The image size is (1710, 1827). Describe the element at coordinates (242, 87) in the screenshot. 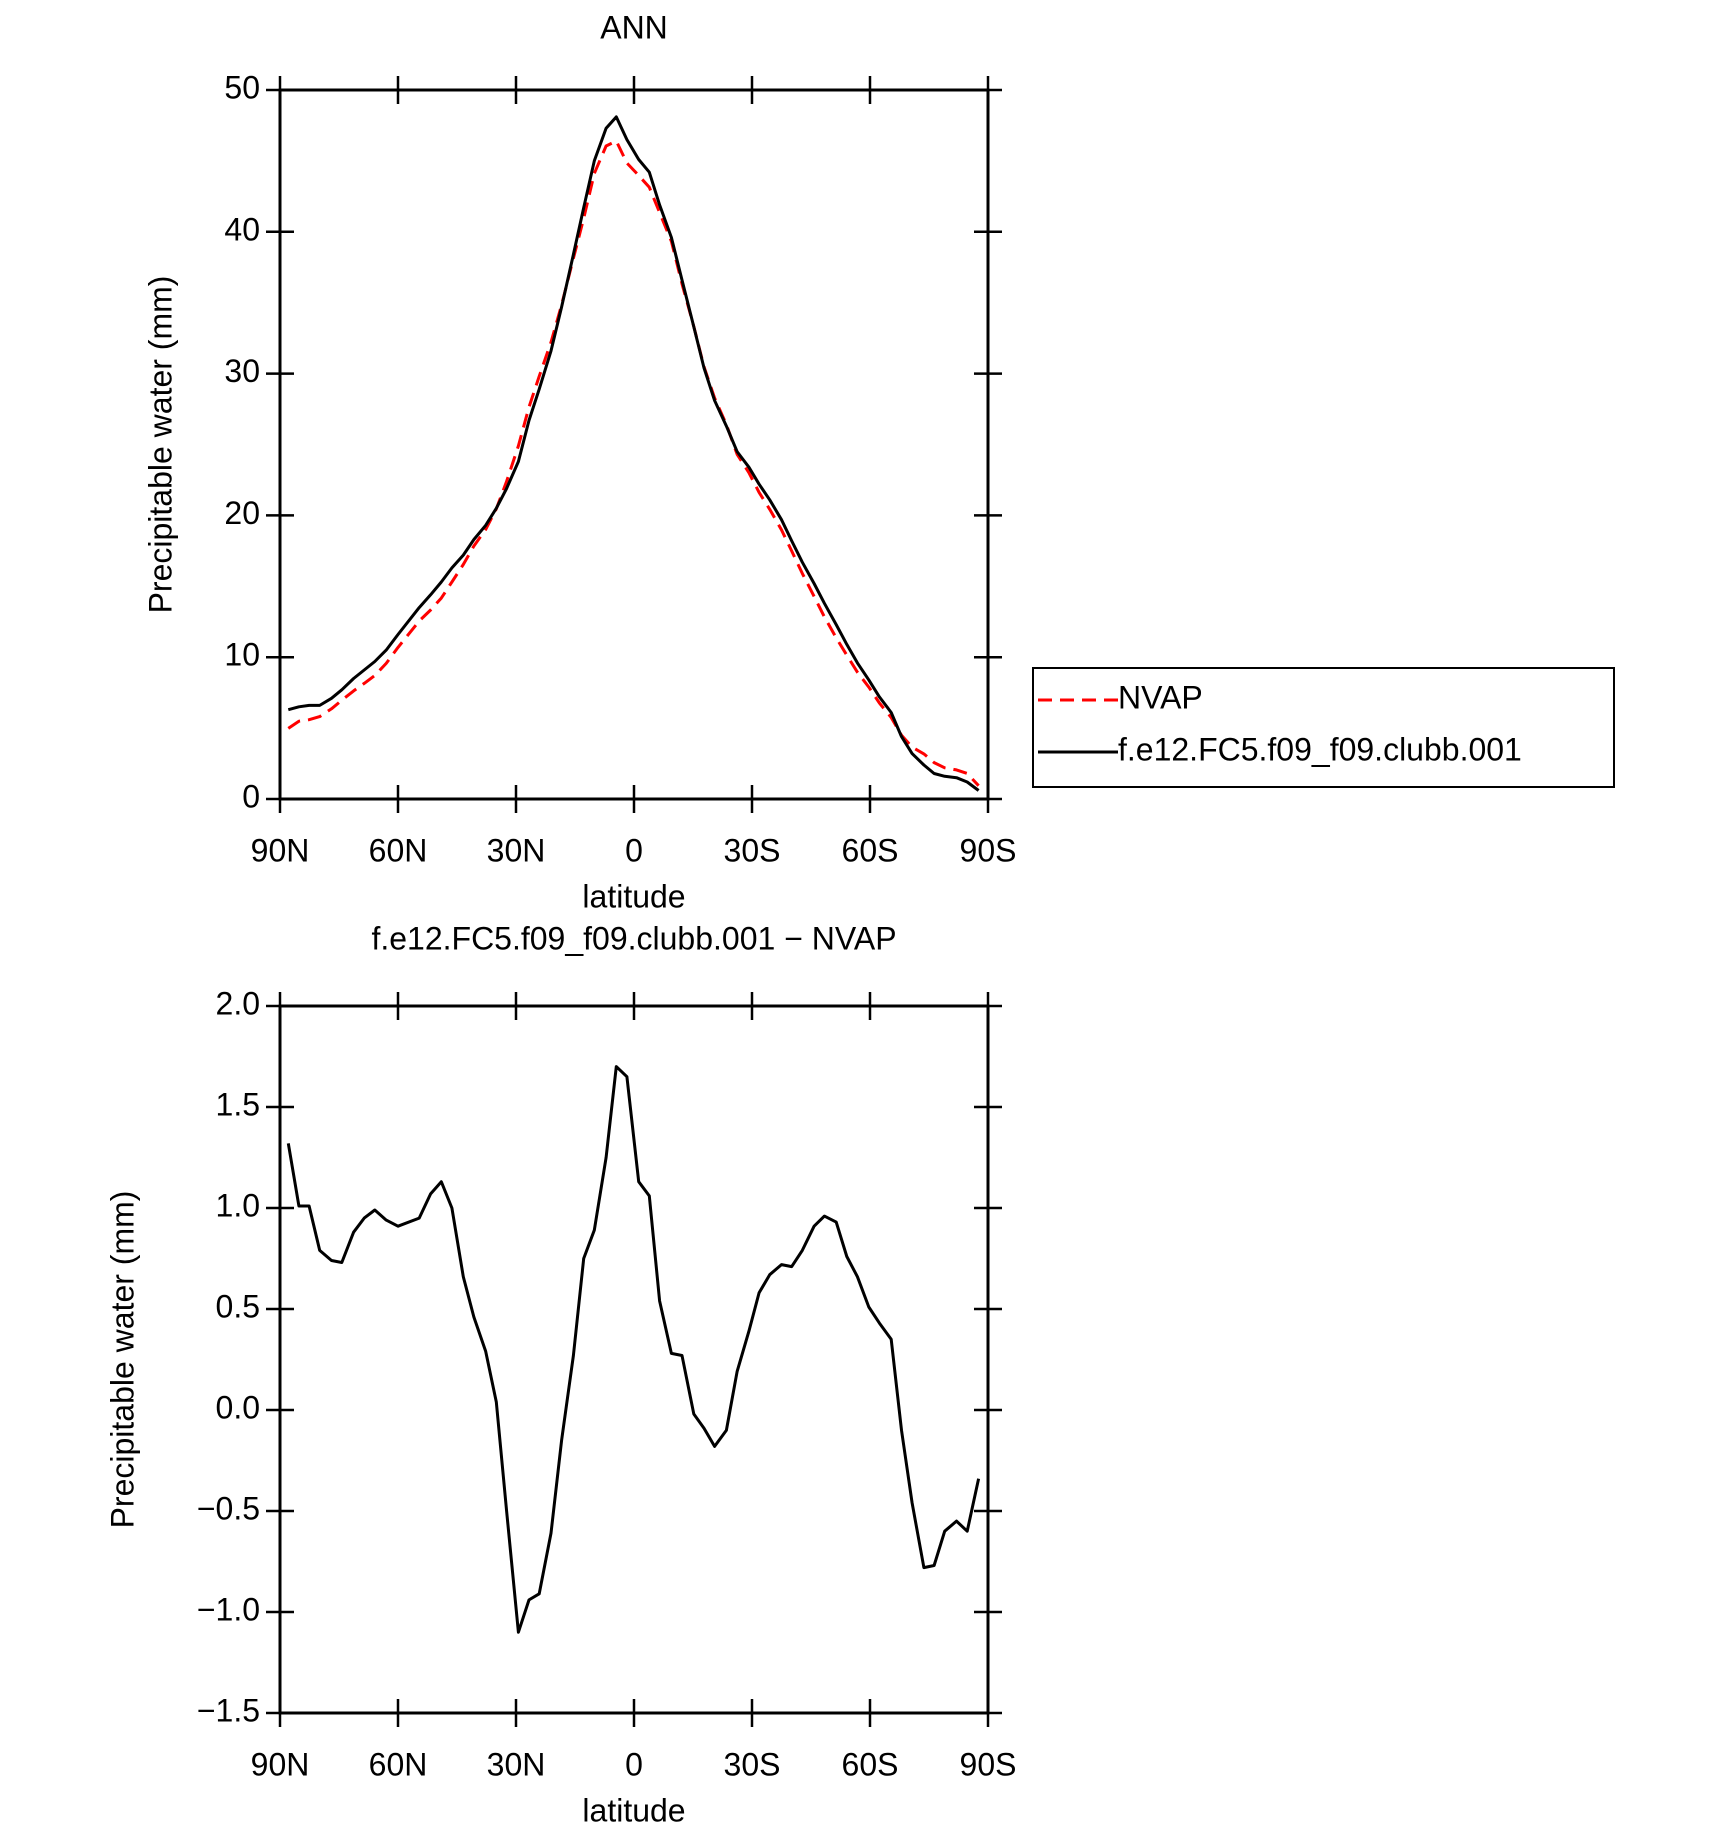

I see `y-tick-label: 50` at that location.